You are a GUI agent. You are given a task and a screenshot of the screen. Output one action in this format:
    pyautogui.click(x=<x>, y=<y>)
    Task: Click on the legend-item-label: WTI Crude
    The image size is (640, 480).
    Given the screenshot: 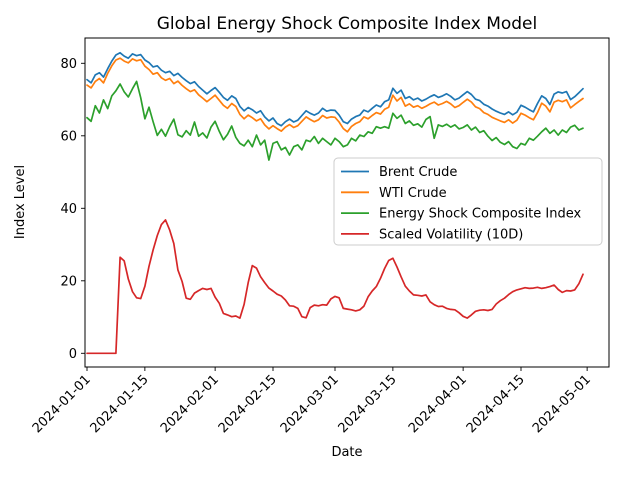 What is the action you would take?
    pyautogui.click(x=413, y=193)
    